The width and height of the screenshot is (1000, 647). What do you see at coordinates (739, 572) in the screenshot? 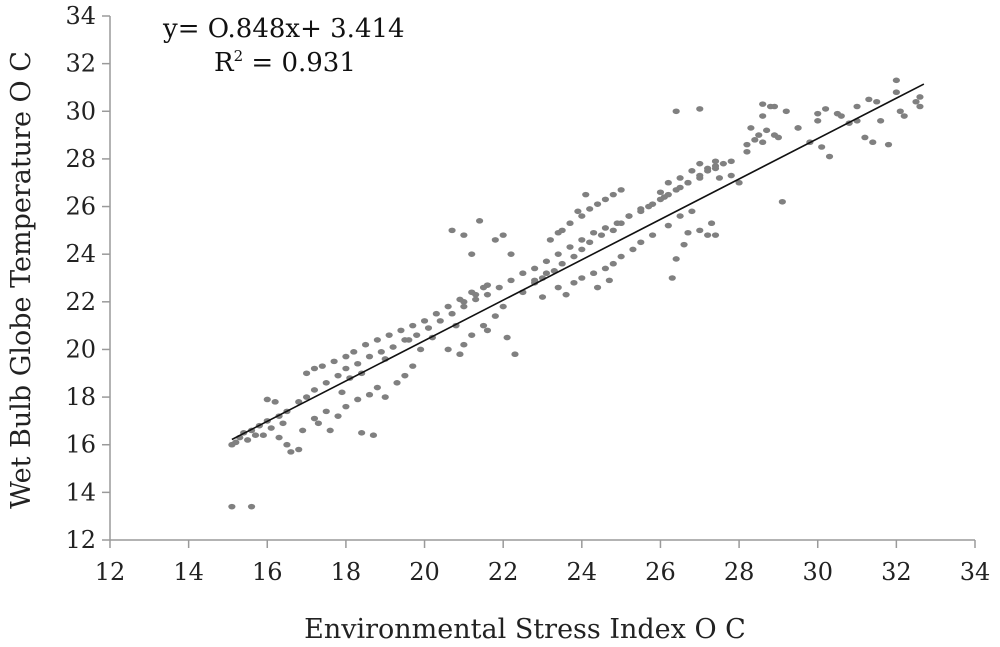
I see `x-tick-label: 28` at bounding box center [739, 572].